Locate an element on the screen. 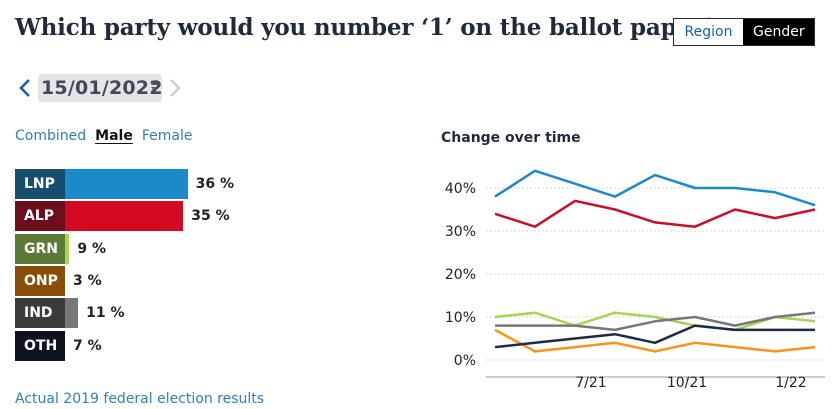  party-label: IND is located at coordinates (40, 313).